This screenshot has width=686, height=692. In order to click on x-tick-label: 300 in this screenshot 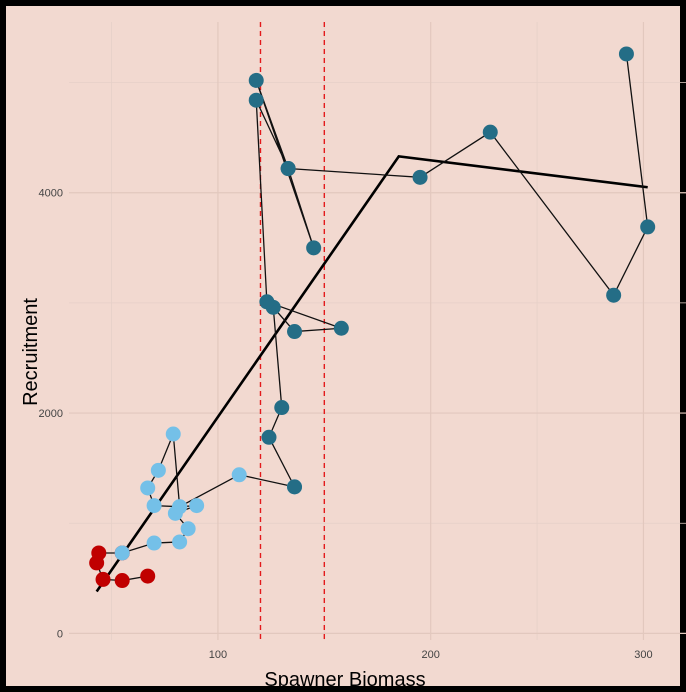, I will do `click(643, 655)`.